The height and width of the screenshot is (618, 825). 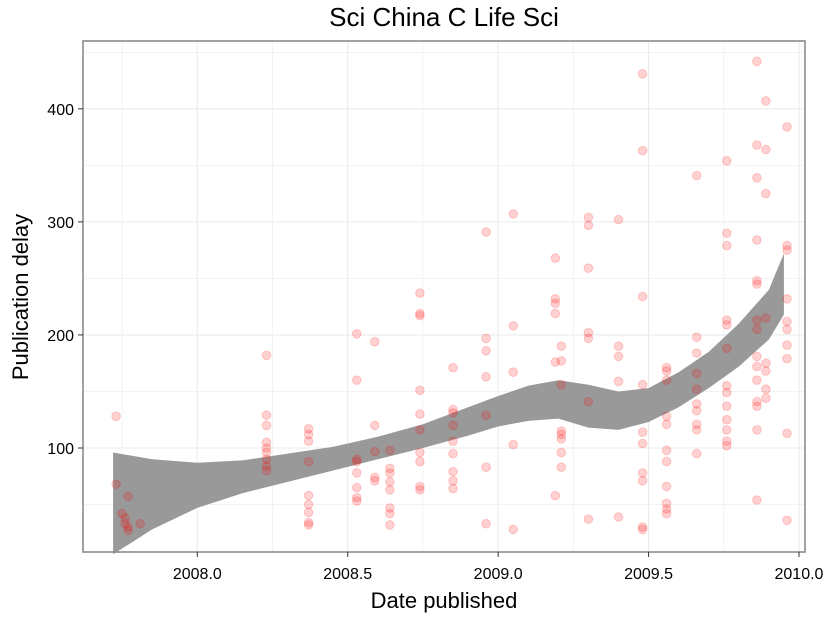 I want to click on x-axis-ticks: 2008.0 2008.5 2009.0 2009.5 2010.0, so click(x=498, y=567).